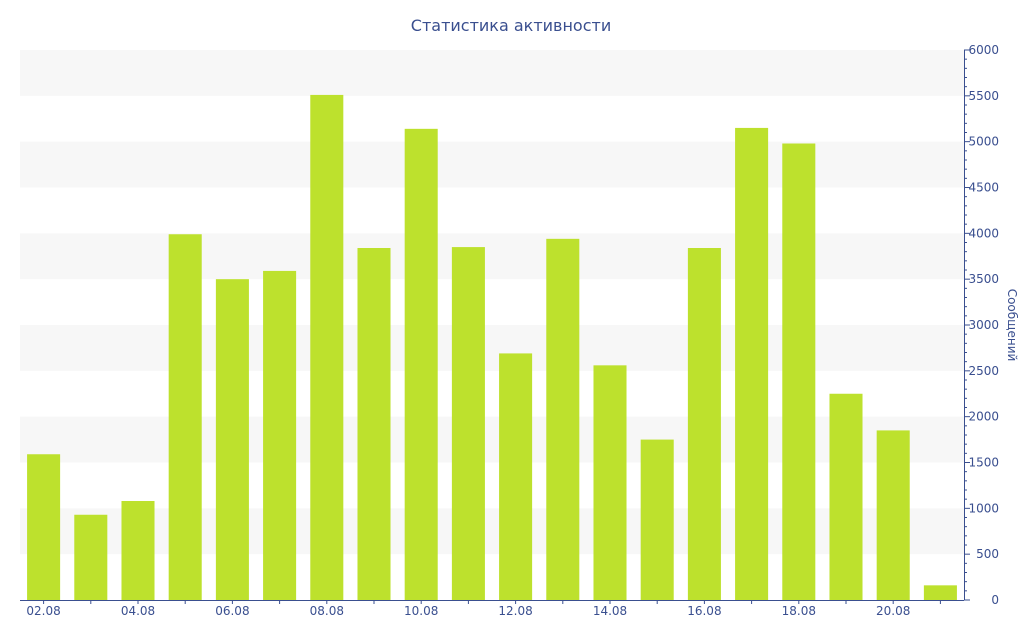  Describe the element at coordinates (983, 233) in the screenshot. I see `y-tick-label: 4000` at that location.